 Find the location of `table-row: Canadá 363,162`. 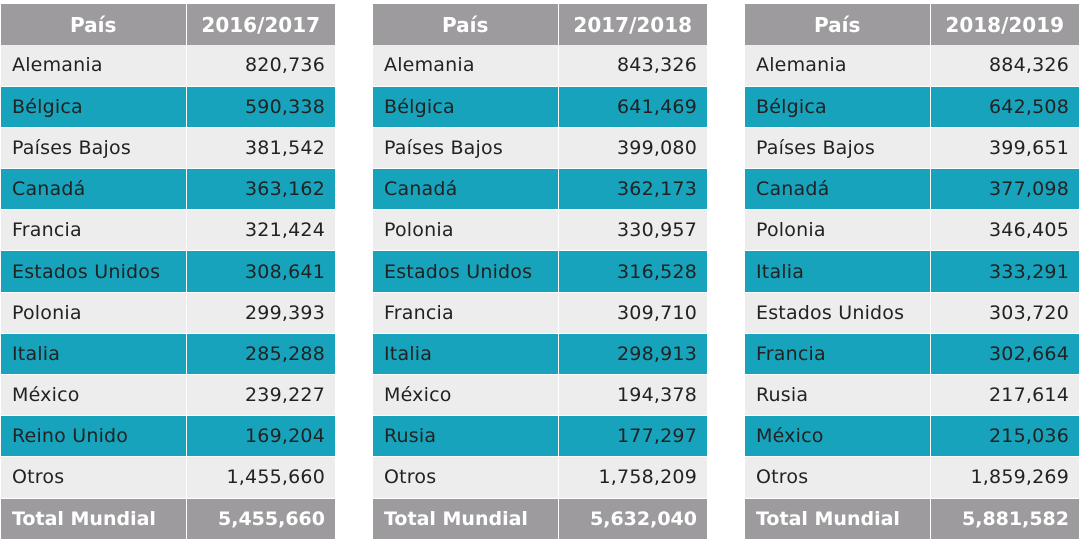

table-row: Canadá 363,162 is located at coordinates (168, 189).